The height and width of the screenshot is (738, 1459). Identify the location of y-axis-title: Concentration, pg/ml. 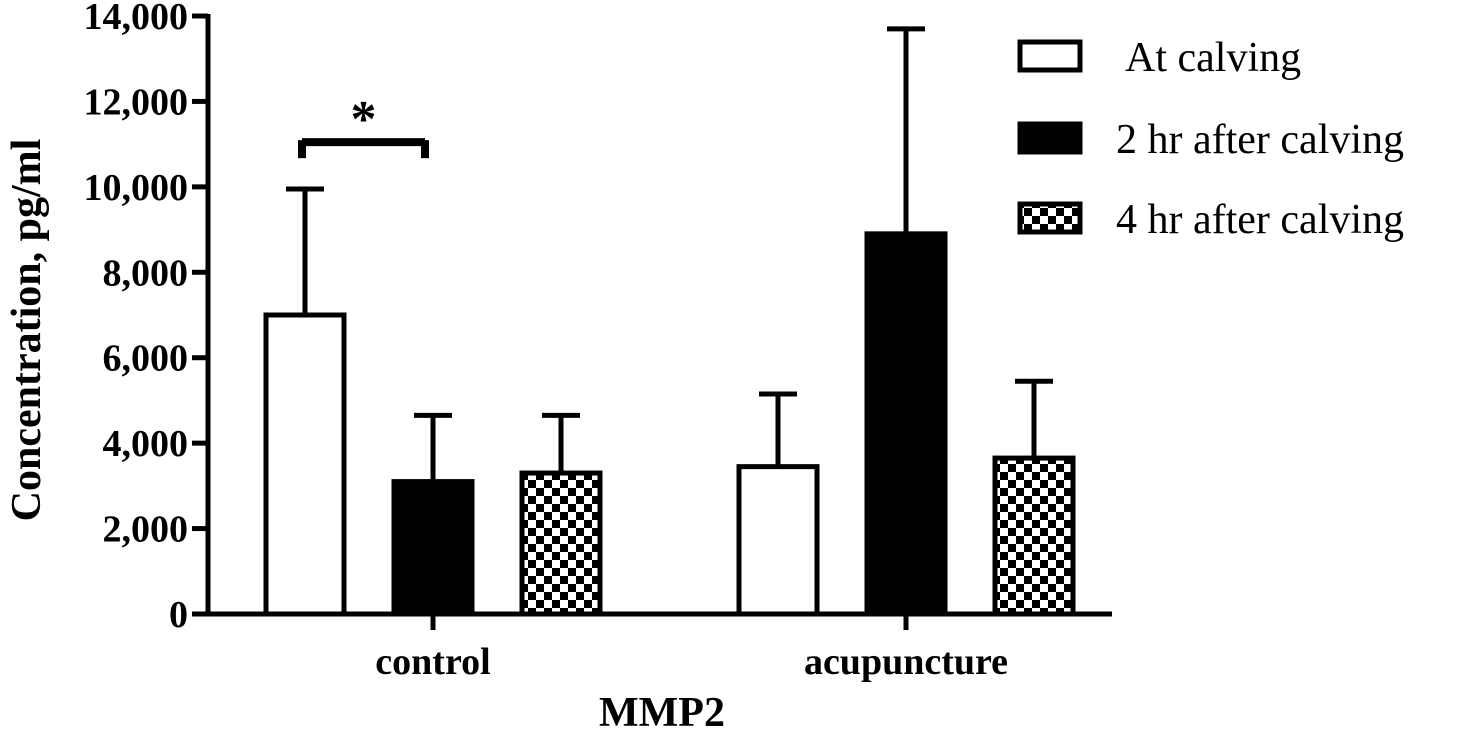
(27, 330).